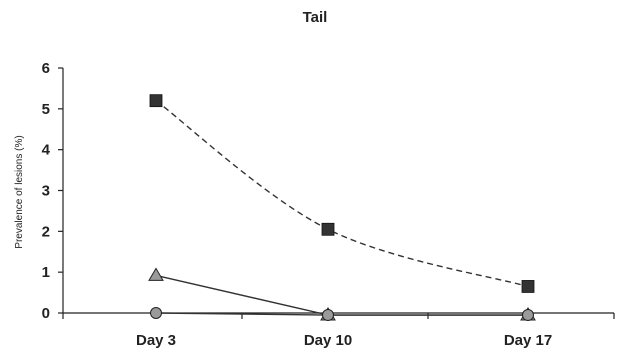  What do you see at coordinates (46, 313) in the screenshot?
I see `y-tick-label: 0` at bounding box center [46, 313].